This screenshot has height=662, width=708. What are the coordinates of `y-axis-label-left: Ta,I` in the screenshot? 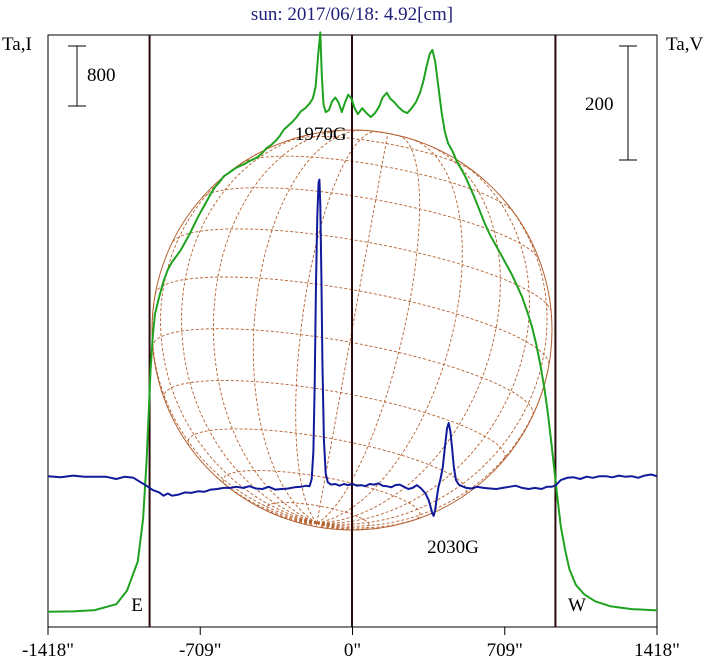 It's located at (17, 44).